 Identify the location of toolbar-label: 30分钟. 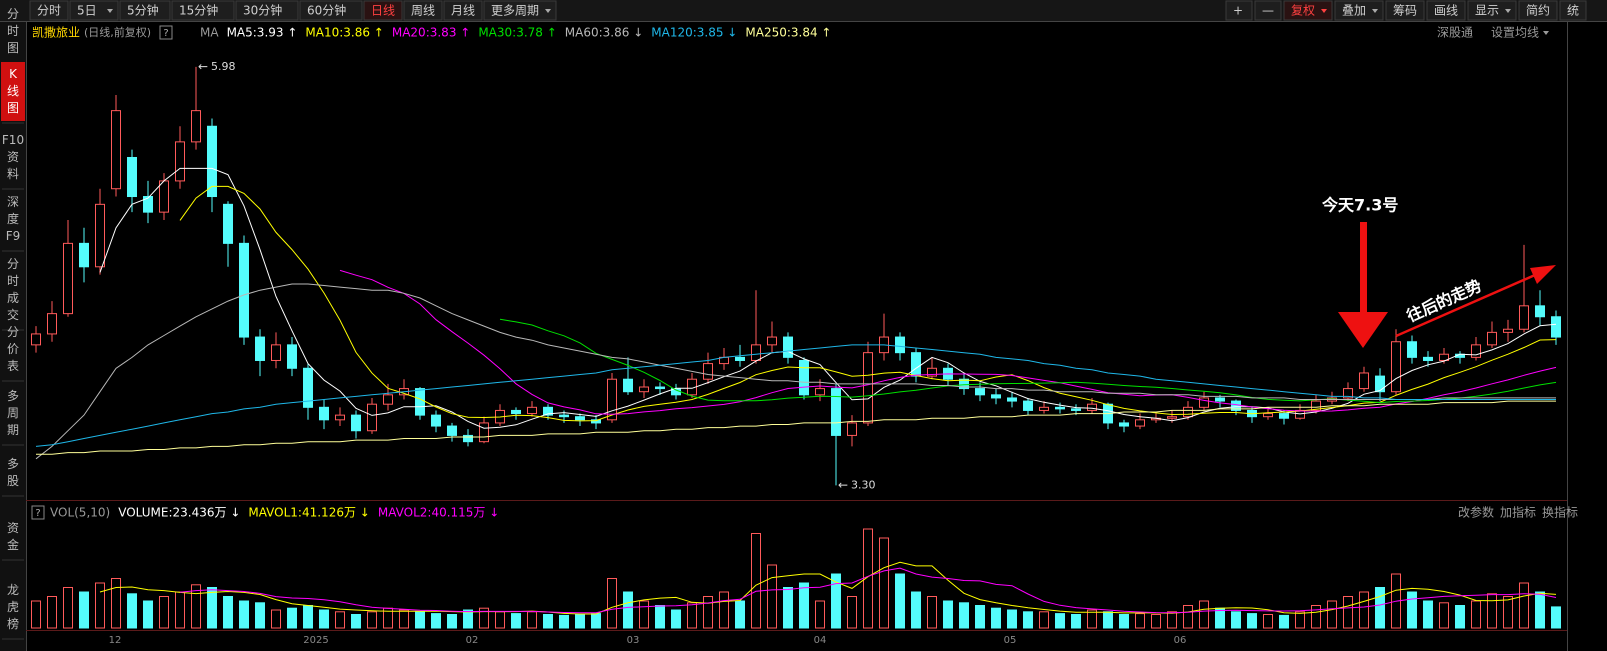
(262, 10).